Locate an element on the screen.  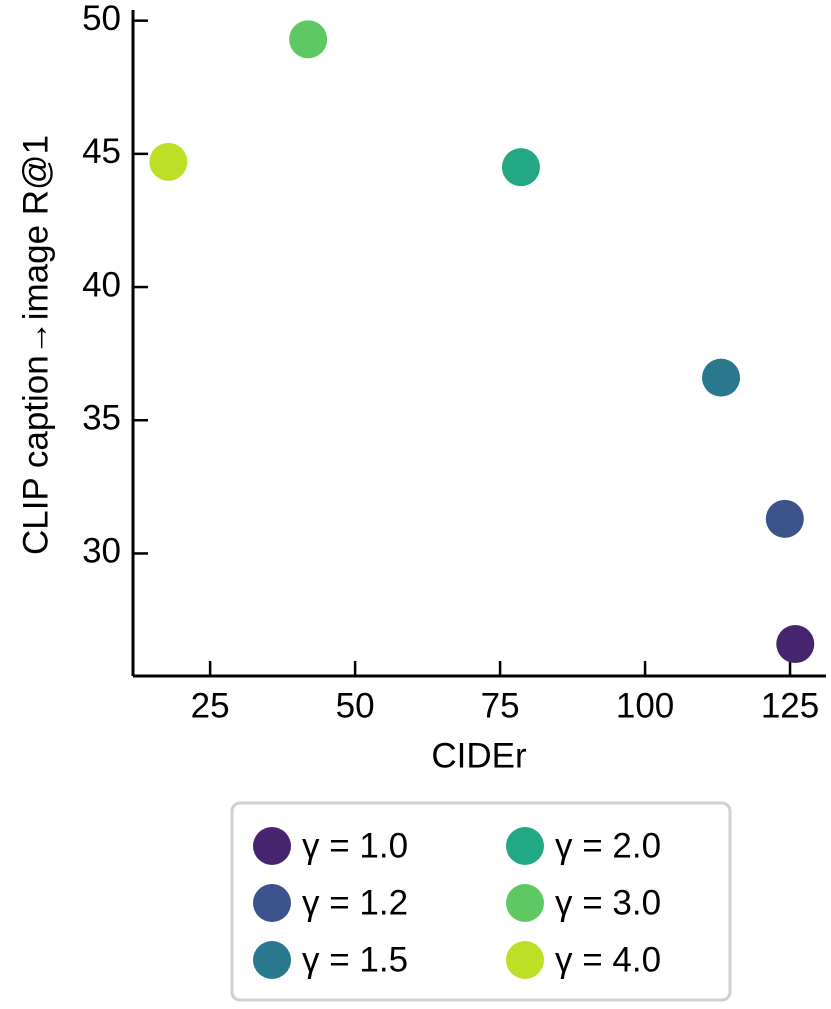
y-tick-label: 35 is located at coordinates (101, 418).